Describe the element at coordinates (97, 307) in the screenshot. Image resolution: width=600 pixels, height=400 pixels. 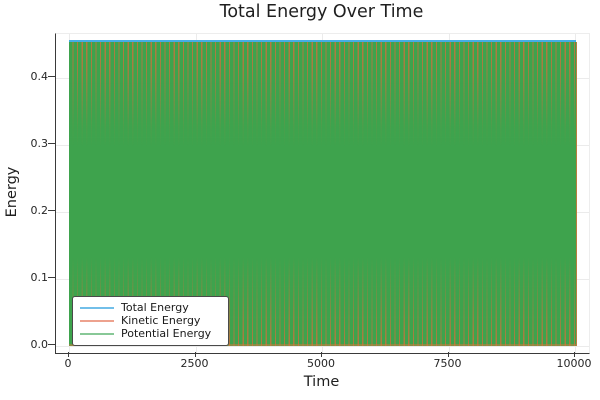
I see `total-energy-line-sample` at that location.